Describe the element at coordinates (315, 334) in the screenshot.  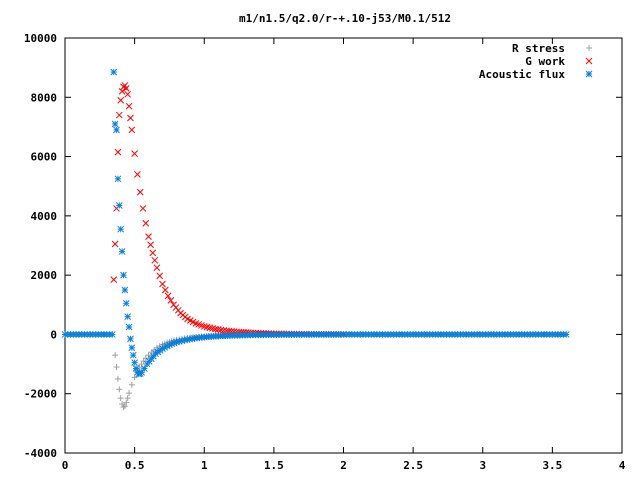
I see `zero-baseline-markers` at that location.